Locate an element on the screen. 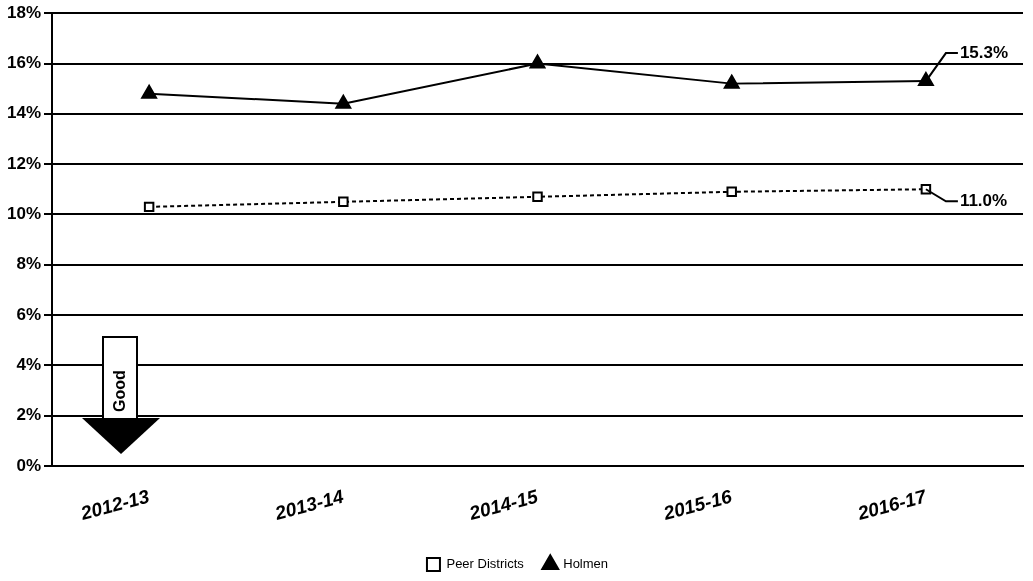 The image size is (1033, 581). x-tick-label: 2016-17 is located at coordinates (892, 505).